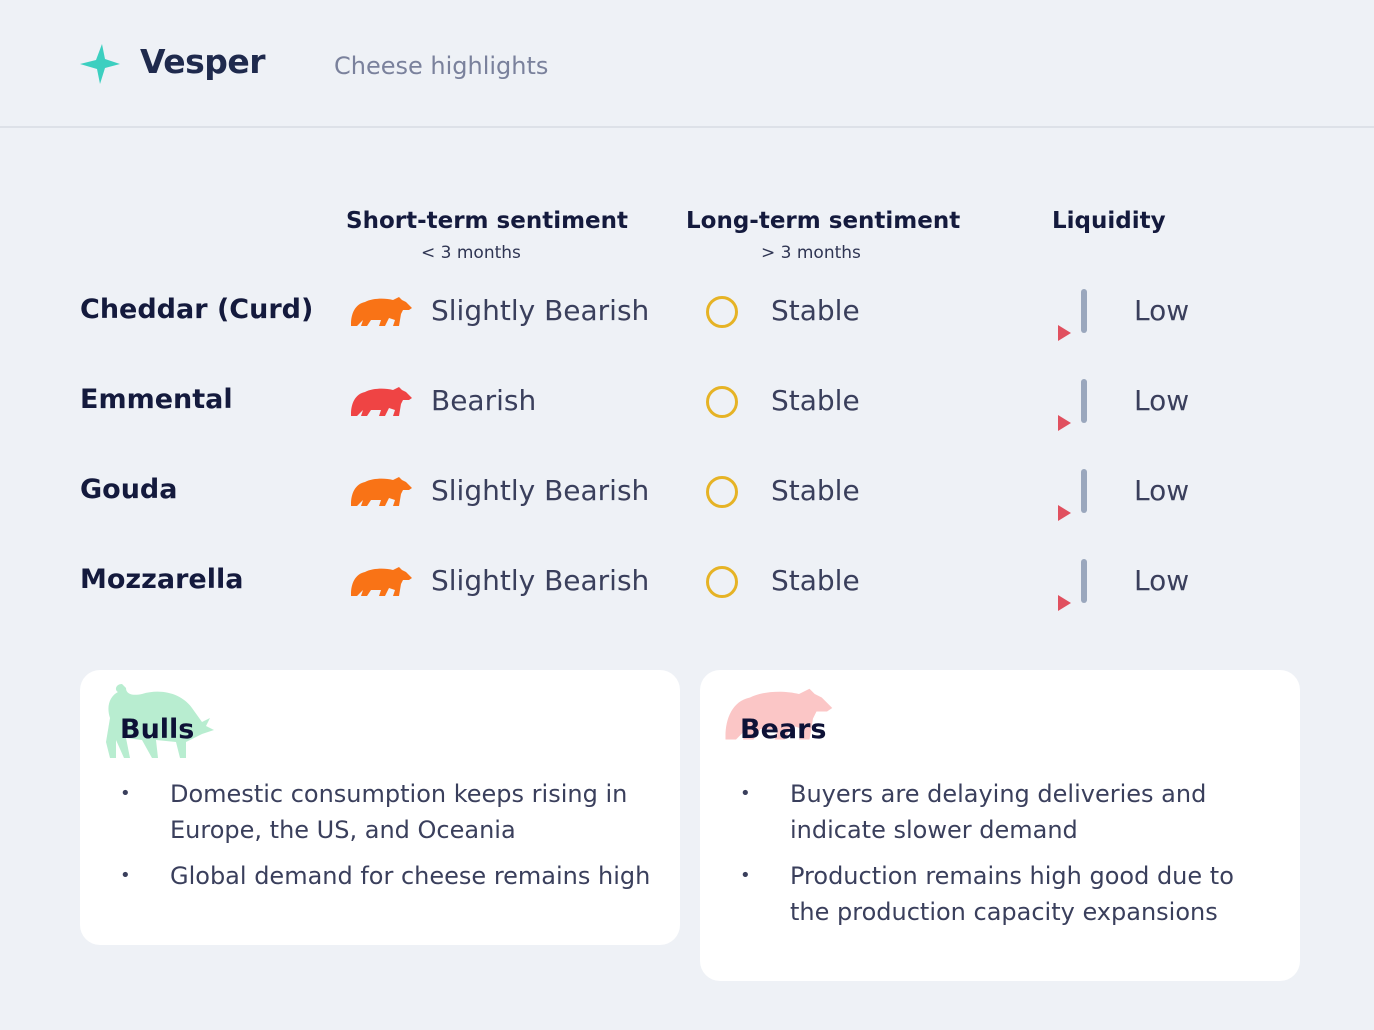 The height and width of the screenshot is (1030, 1374). Describe the element at coordinates (156, 399) in the screenshot. I see `cheese-name: Emmental` at that location.